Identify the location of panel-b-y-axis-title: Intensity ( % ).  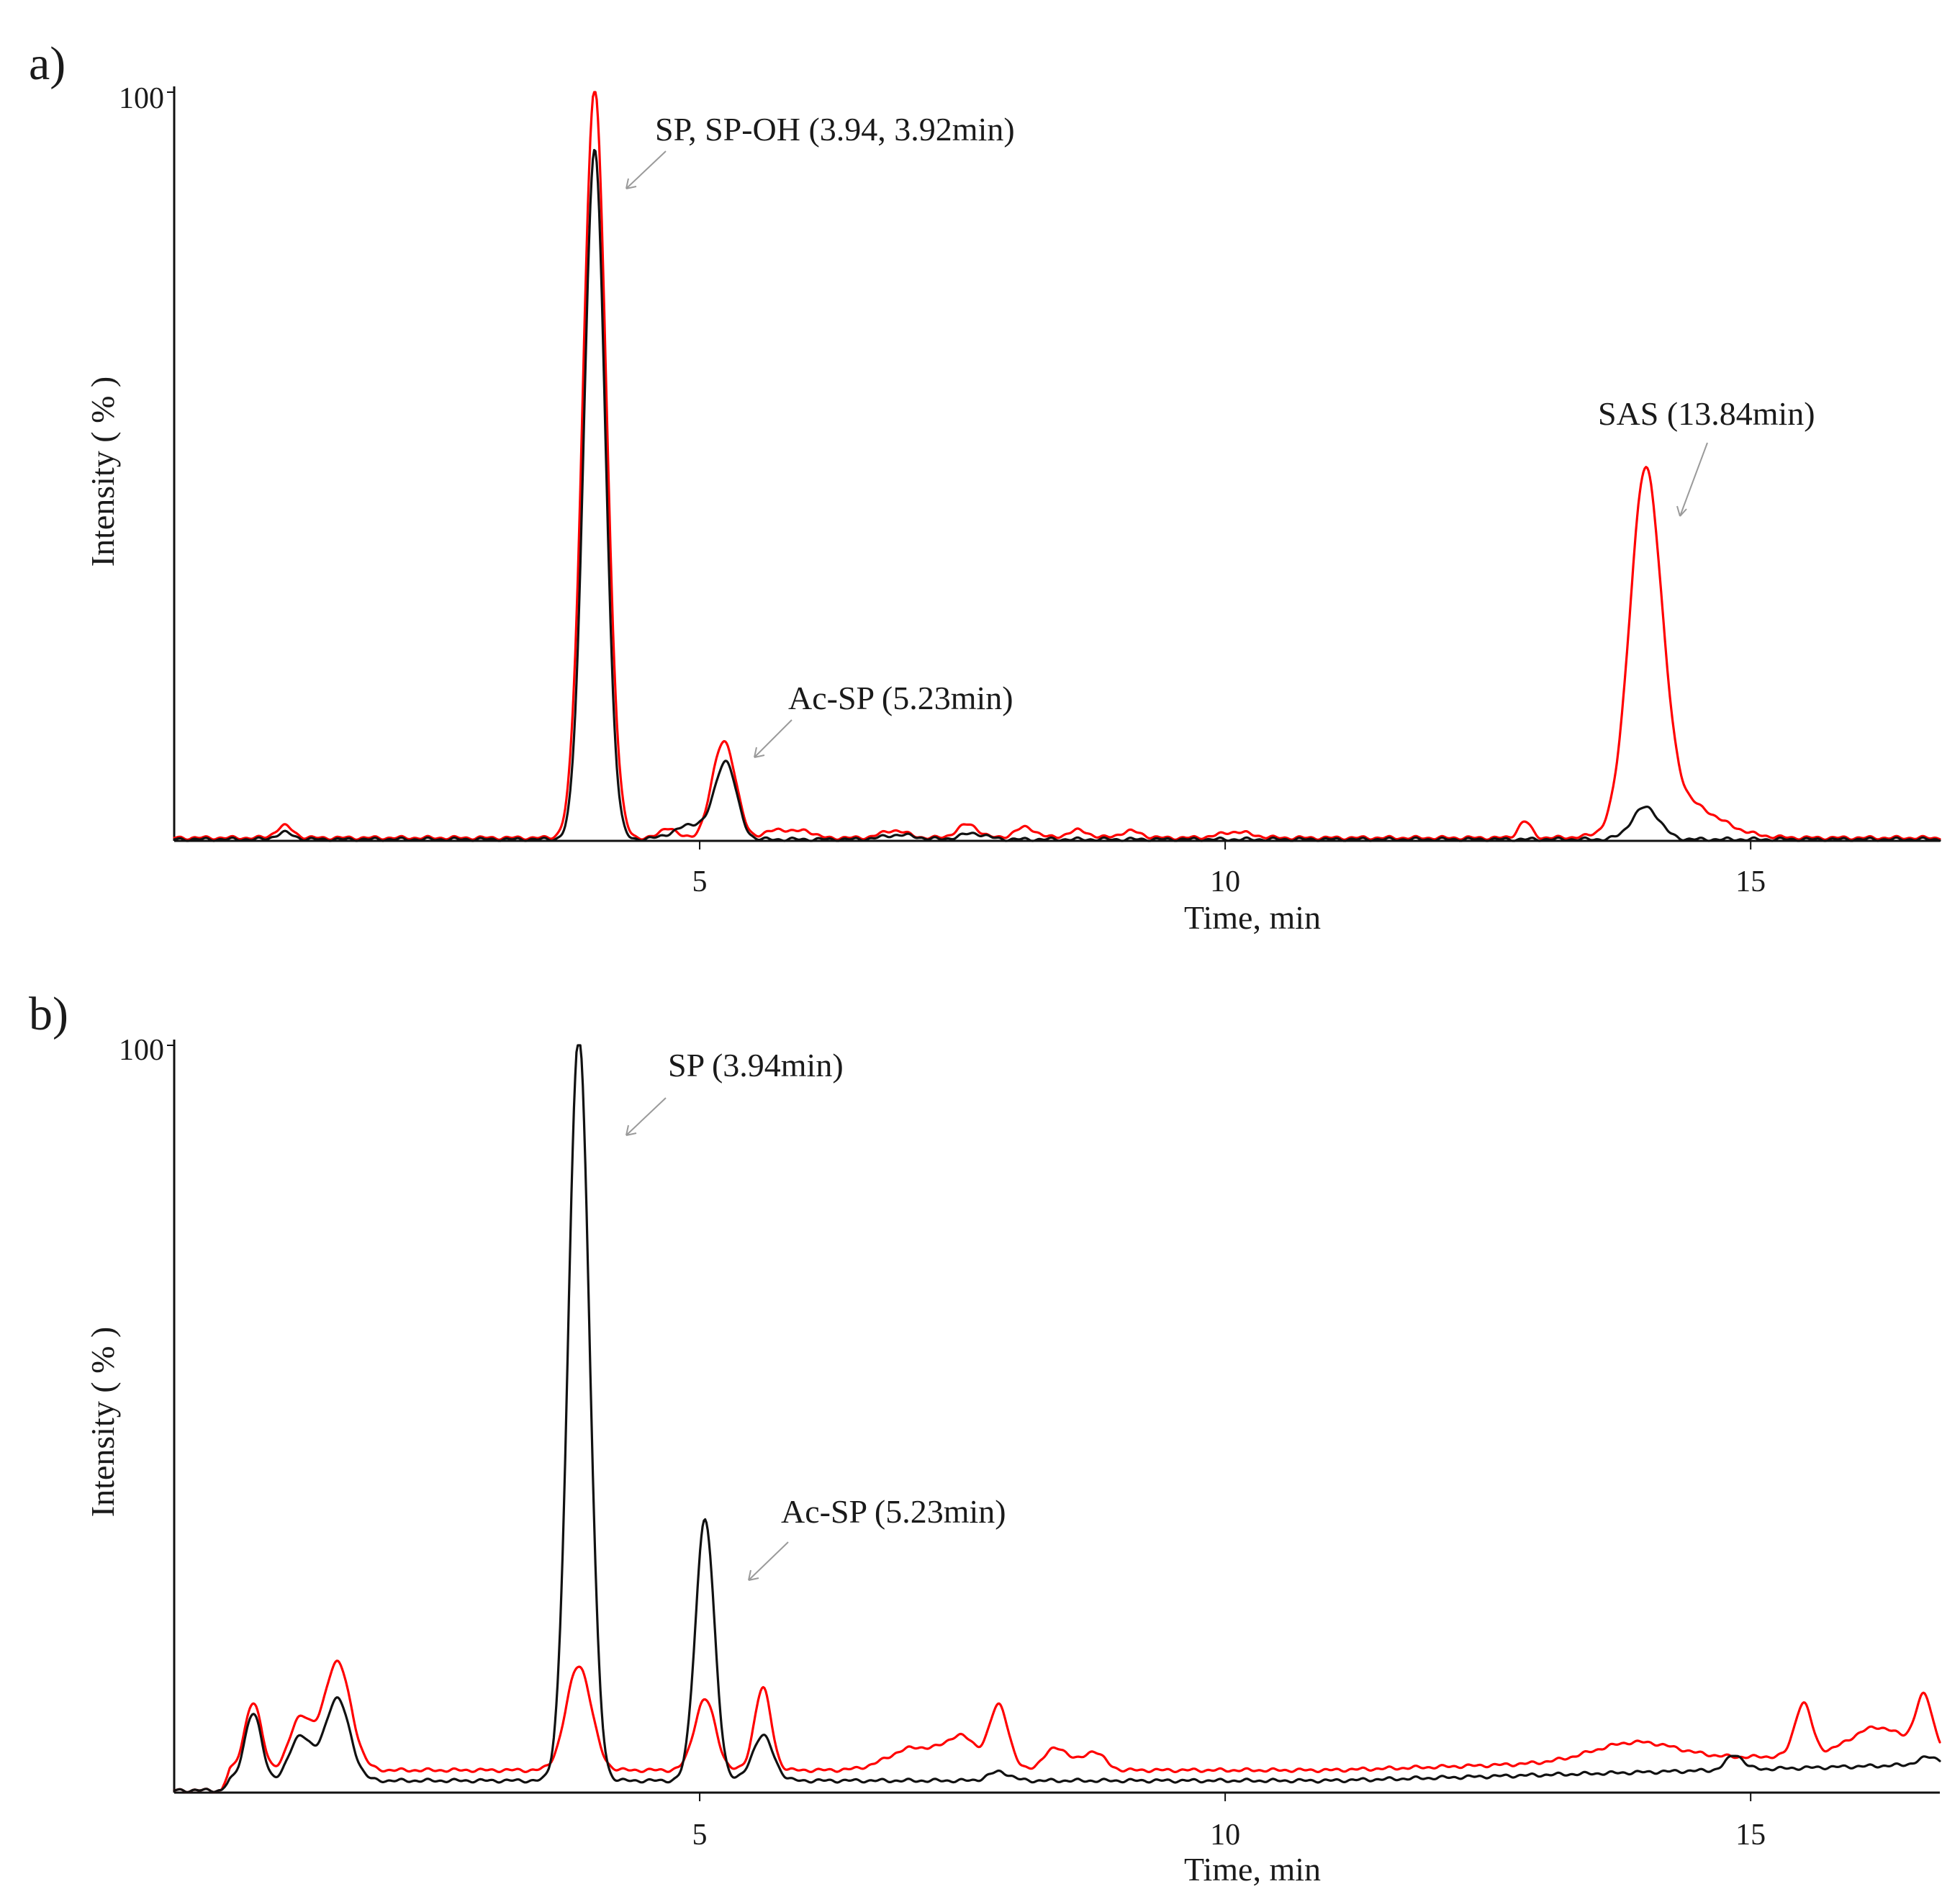
(102, 1422).